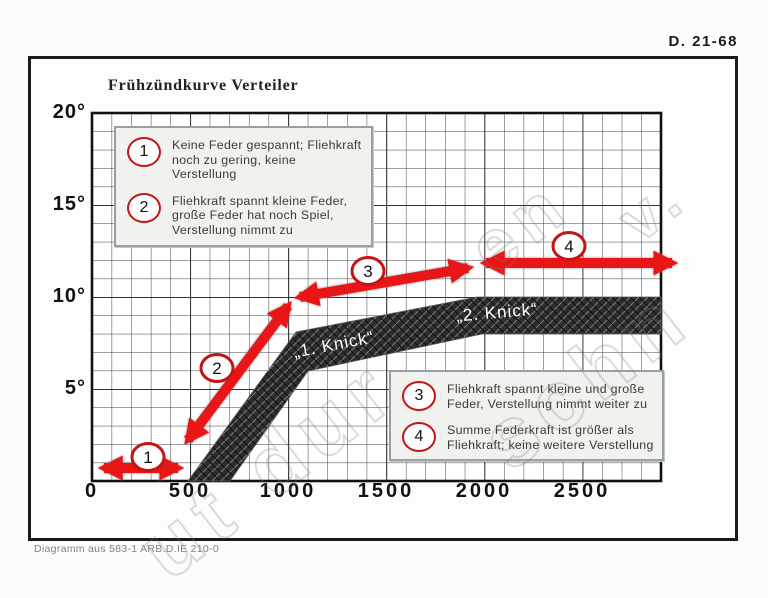 Image resolution: width=768 pixels, height=598 pixels. I want to click on marker-number-3: 3, so click(367, 271).